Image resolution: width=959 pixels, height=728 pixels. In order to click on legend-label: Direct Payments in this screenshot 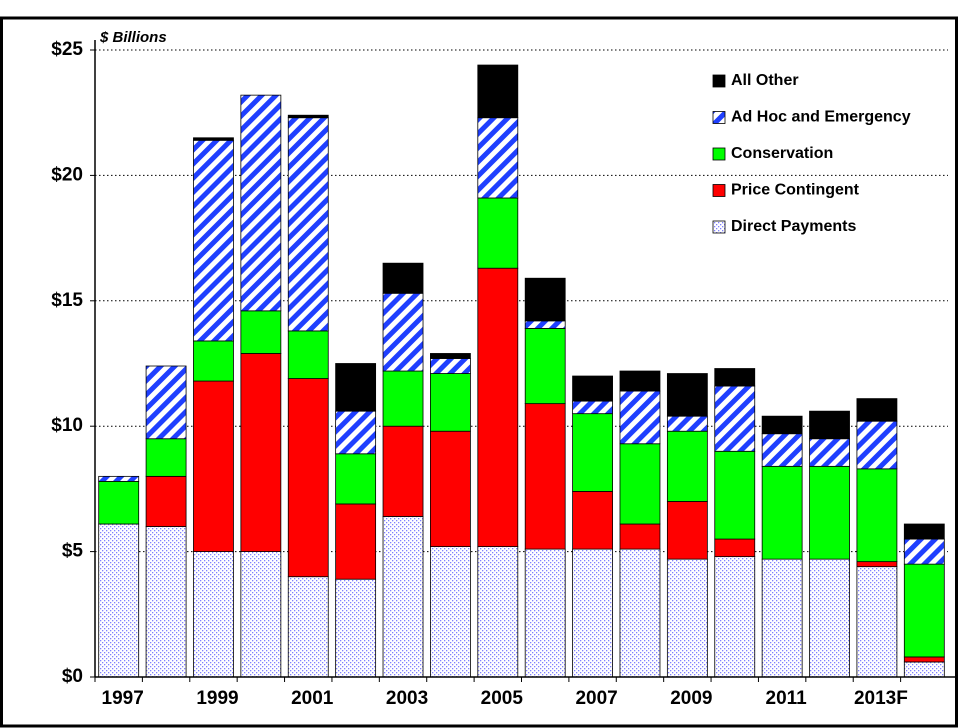, I will do `click(793, 226)`.